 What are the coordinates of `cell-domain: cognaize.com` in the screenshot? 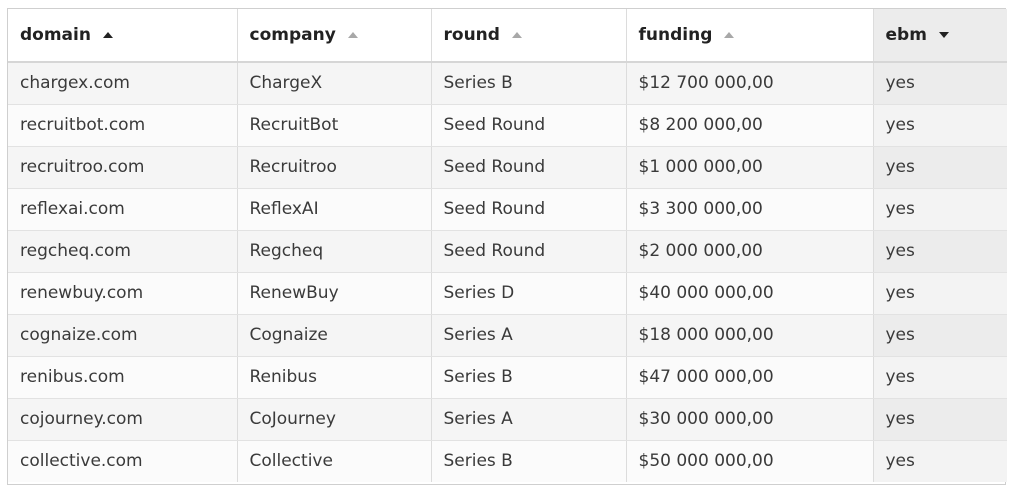 It's located at (123, 335).